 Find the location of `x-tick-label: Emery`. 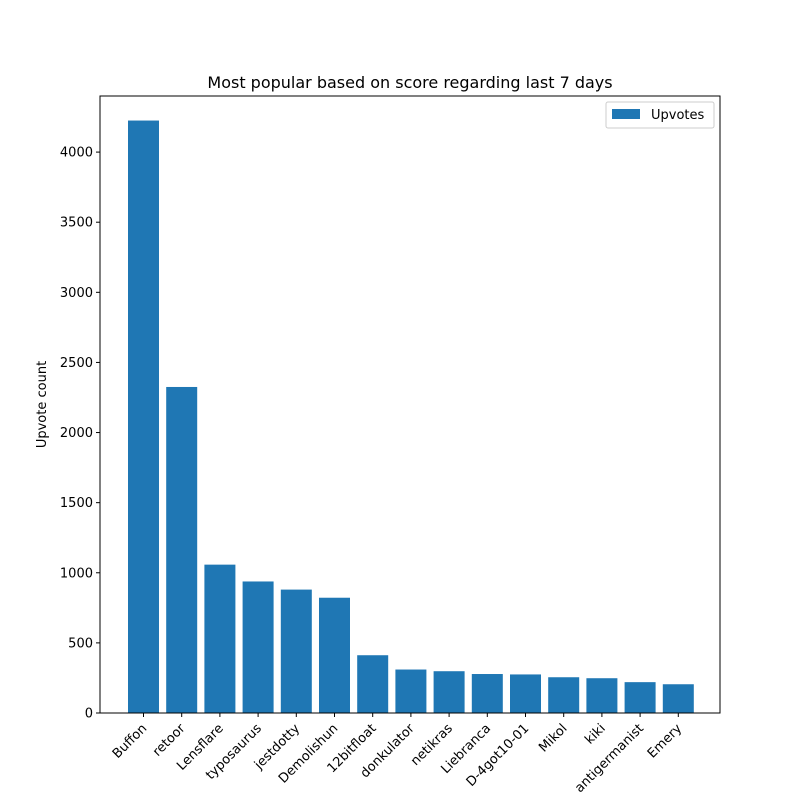

x-tick-label: Emery is located at coordinates (665, 741).